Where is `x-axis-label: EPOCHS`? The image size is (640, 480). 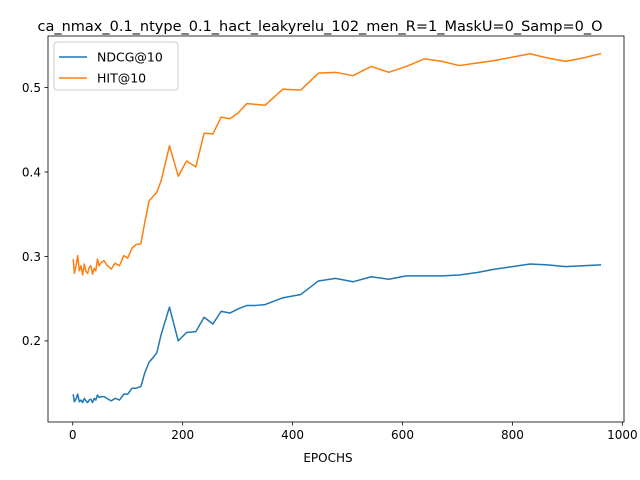 x-axis-label: EPOCHS is located at coordinates (327, 458).